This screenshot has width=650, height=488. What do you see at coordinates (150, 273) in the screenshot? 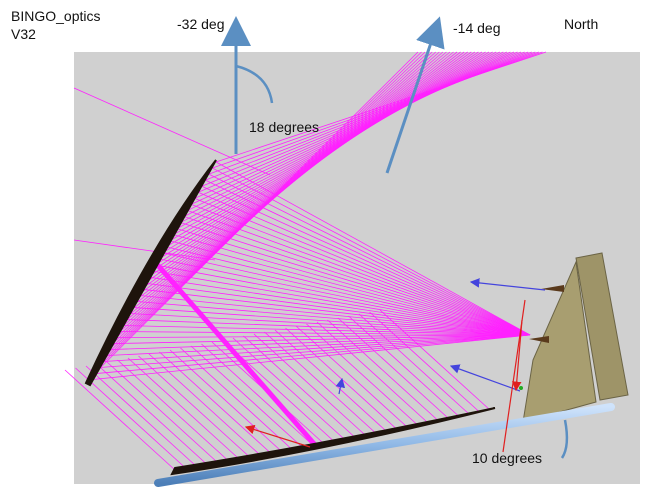
I see `primary-mirror` at bounding box center [150, 273].